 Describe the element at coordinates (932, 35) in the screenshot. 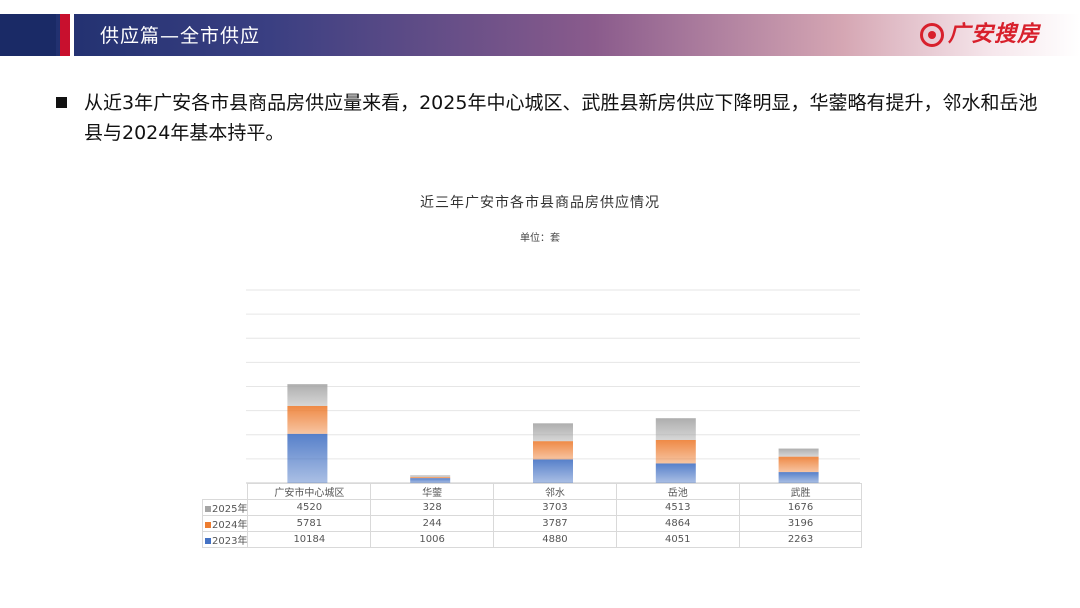

I see `logo-mark-icon` at that location.